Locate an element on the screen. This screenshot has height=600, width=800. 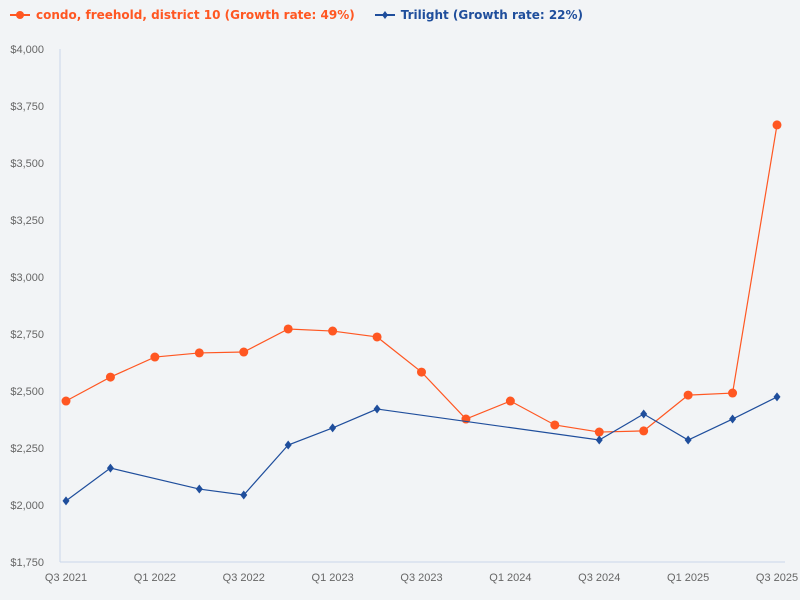
circle-marker-icon is located at coordinates (20, 15).